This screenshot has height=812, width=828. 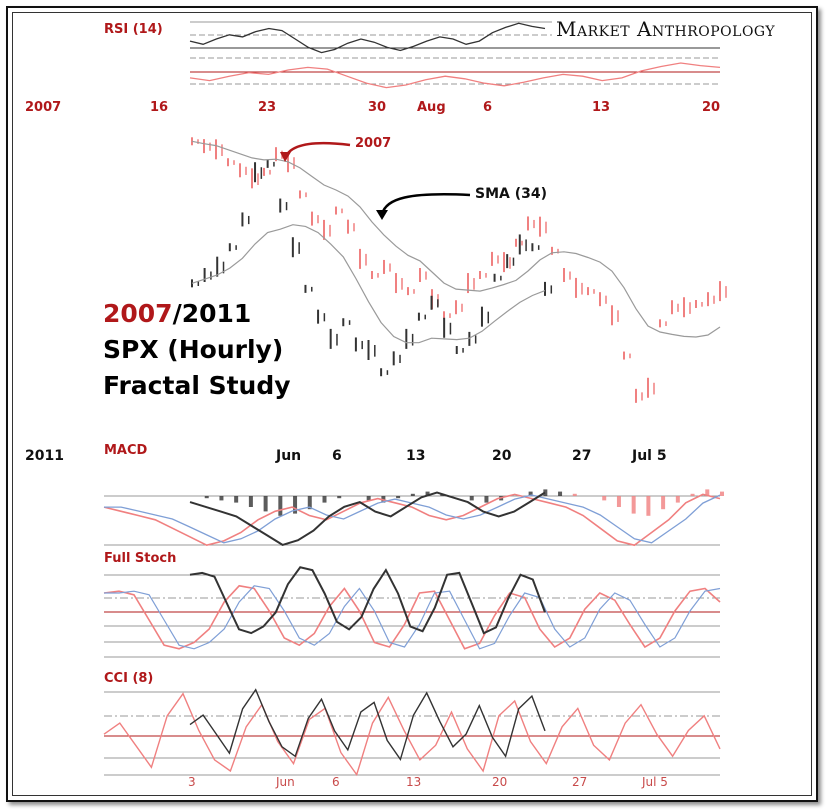 I want to click on stoch-line-2007, so click(x=412, y=617).